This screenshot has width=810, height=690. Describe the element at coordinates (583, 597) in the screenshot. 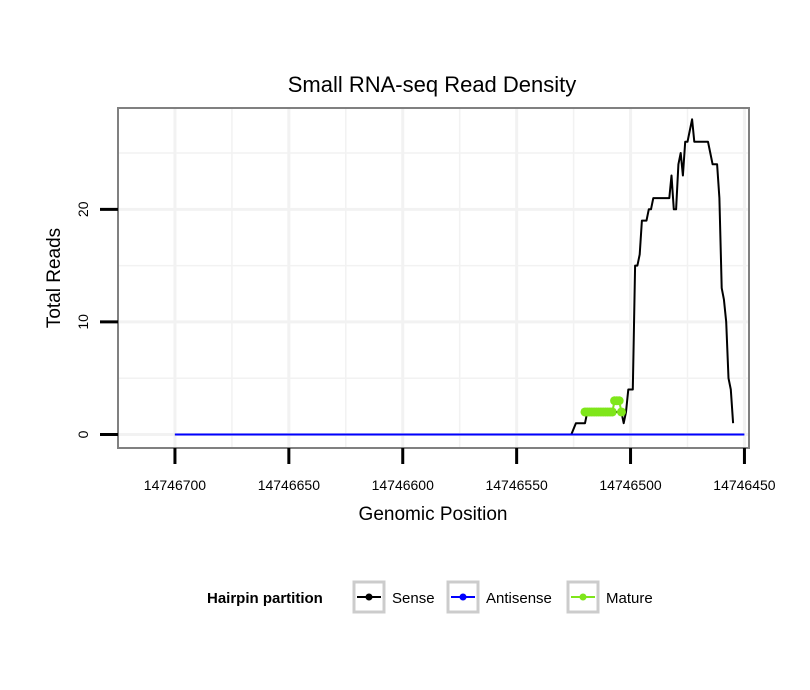

I see `legend-key-mature-point` at that location.